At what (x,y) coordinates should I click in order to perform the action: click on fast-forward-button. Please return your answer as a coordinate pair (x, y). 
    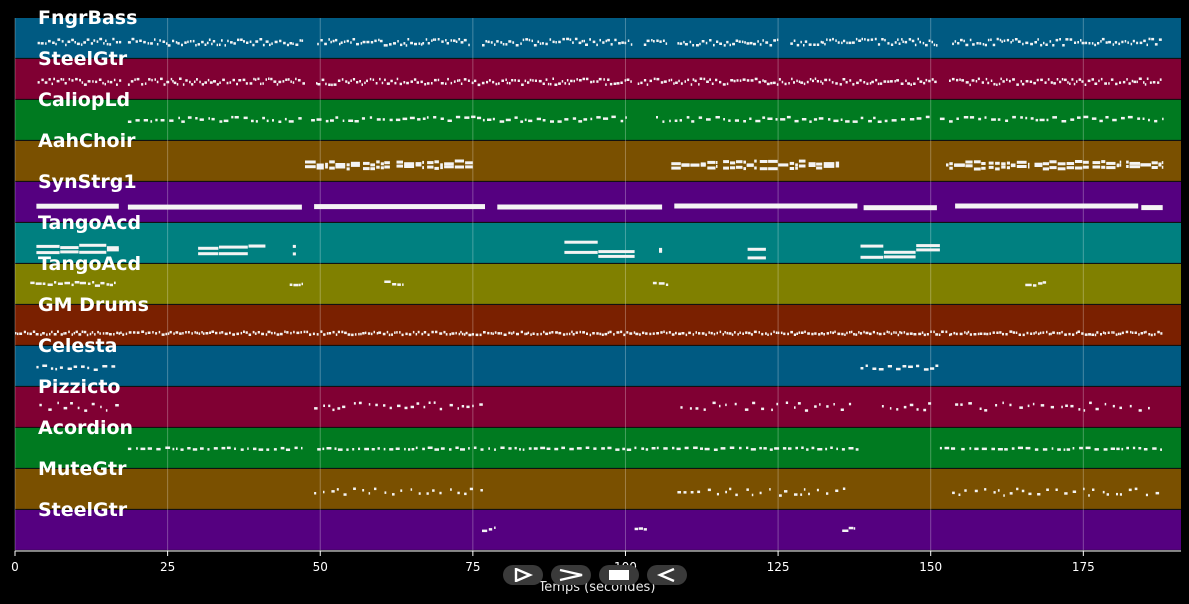
    Looking at the image, I should click on (571, 575).